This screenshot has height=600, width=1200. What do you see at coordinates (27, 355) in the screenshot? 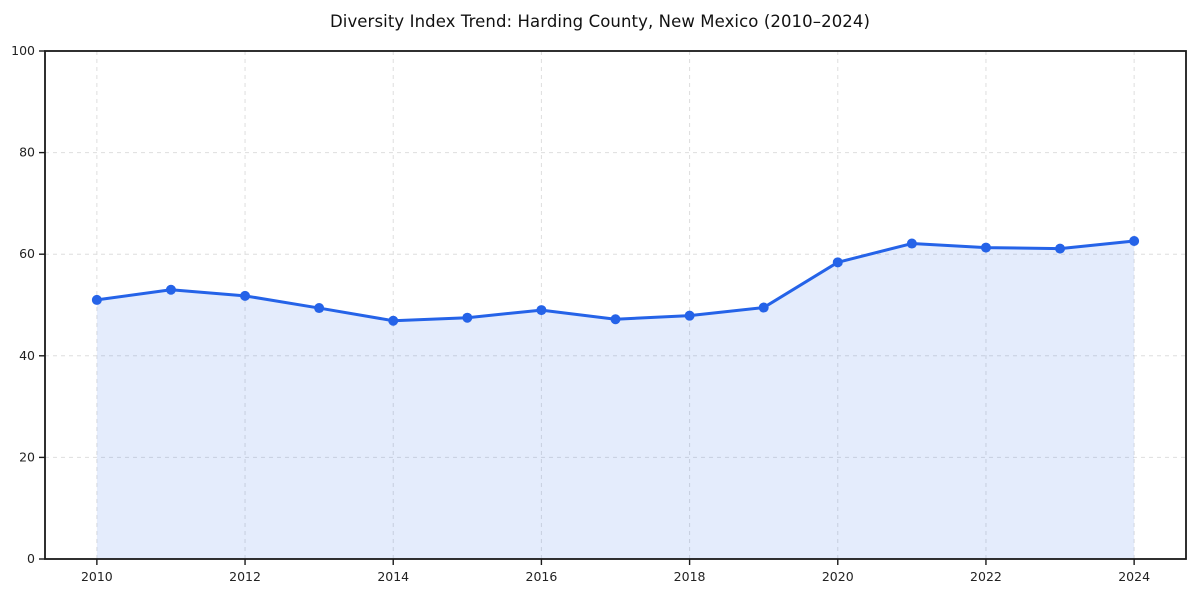
I see `y-tick-label-40: 40` at bounding box center [27, 355].